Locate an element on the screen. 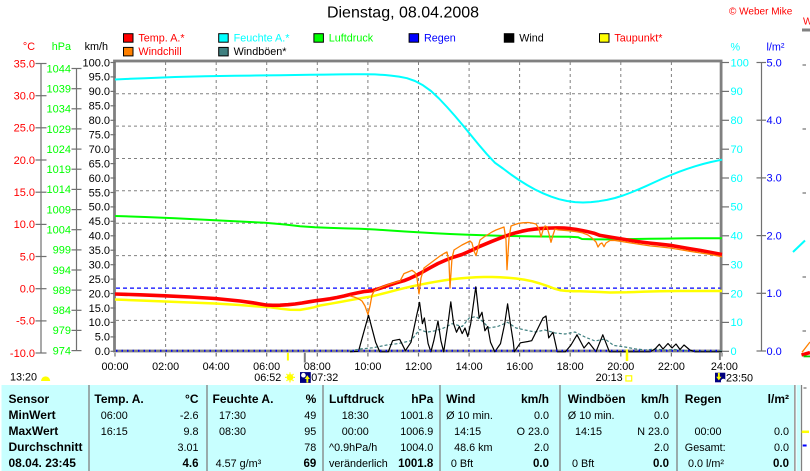 The width and height of the screenshot is (810, 471). svg-text: -2.6 is located at coordinates (189, 416).